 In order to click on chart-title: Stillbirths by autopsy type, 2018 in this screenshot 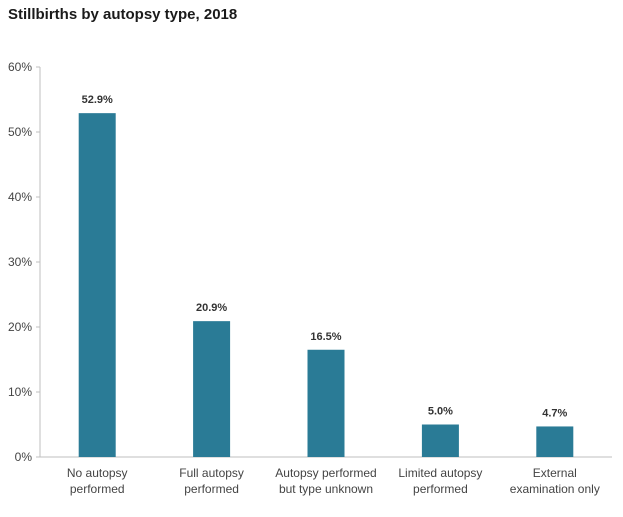, I will do `click(123, 14)`.